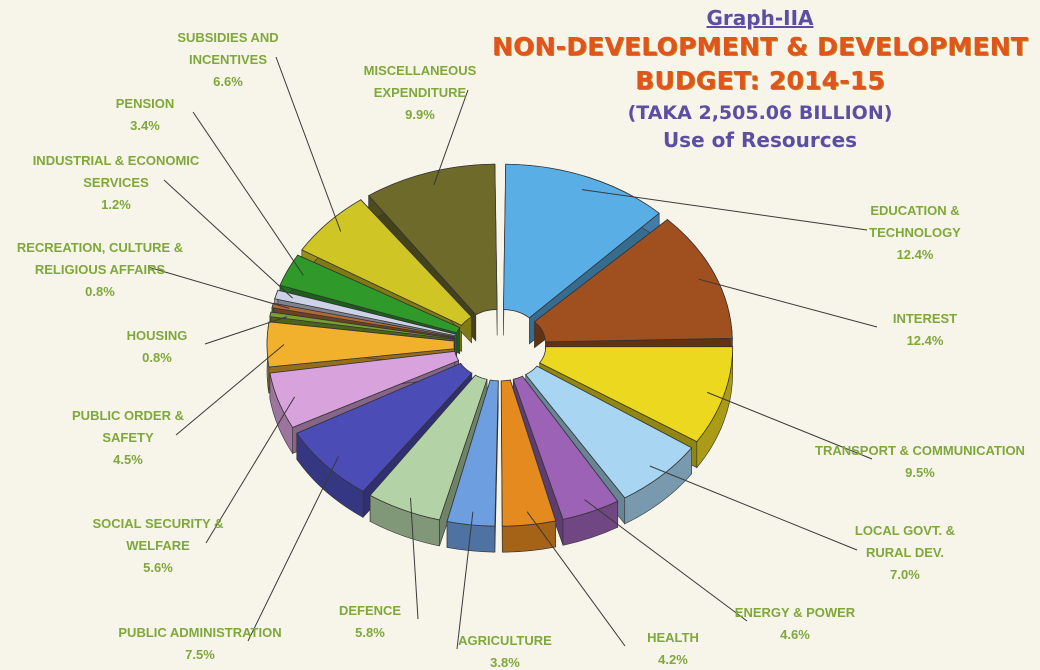  I want to click on slice-label: LOCAL GOVT. & RURAL DEV., so click(905, 541).